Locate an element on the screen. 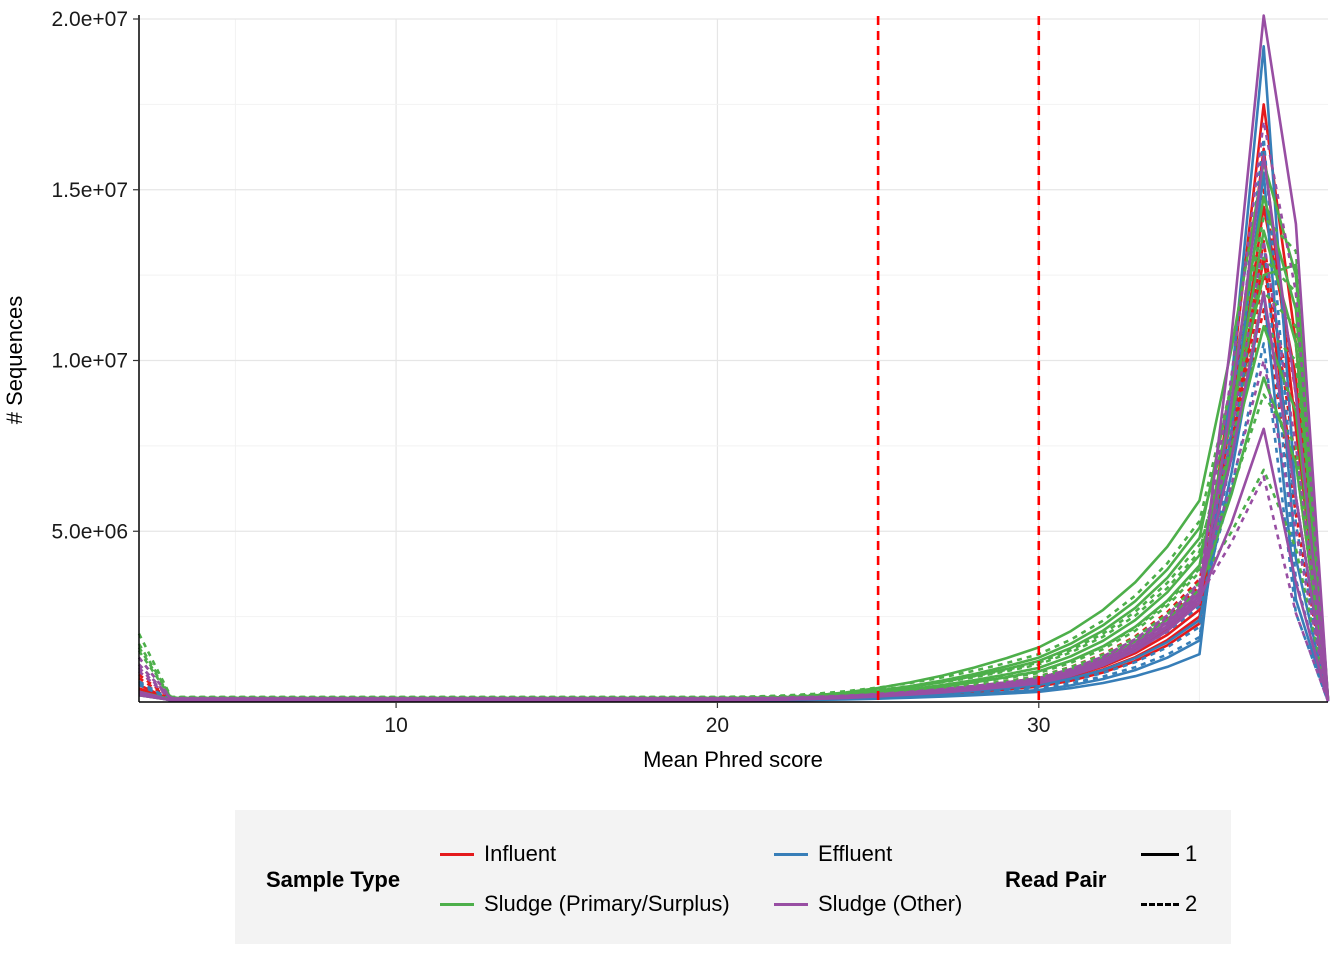 The height and width of the screenshot is (960, 1344). threshold-lines is located at coordinates (958, 359).